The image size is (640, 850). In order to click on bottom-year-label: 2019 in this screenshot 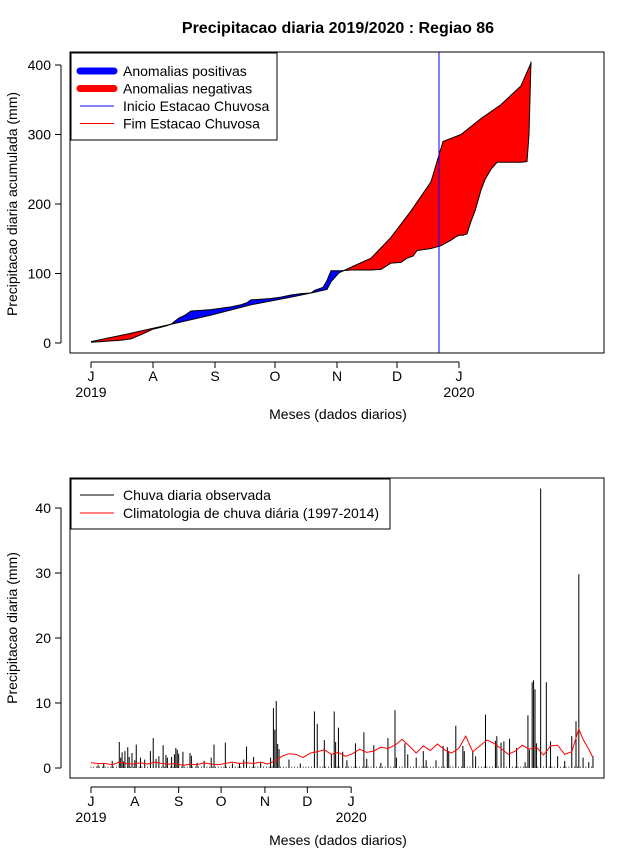, I will do `click(90, 817)`.